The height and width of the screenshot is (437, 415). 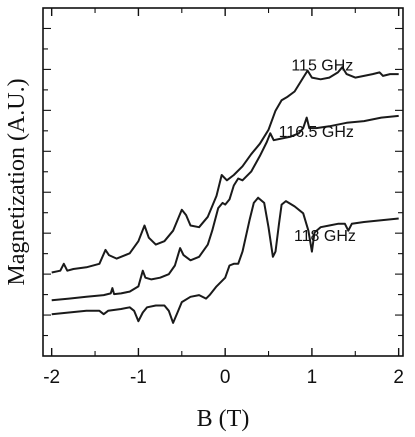 What do you see at coordinates (398, 377) in the screenshot?
I see `x-tick-label: 2` at bounding box center [398, 377].